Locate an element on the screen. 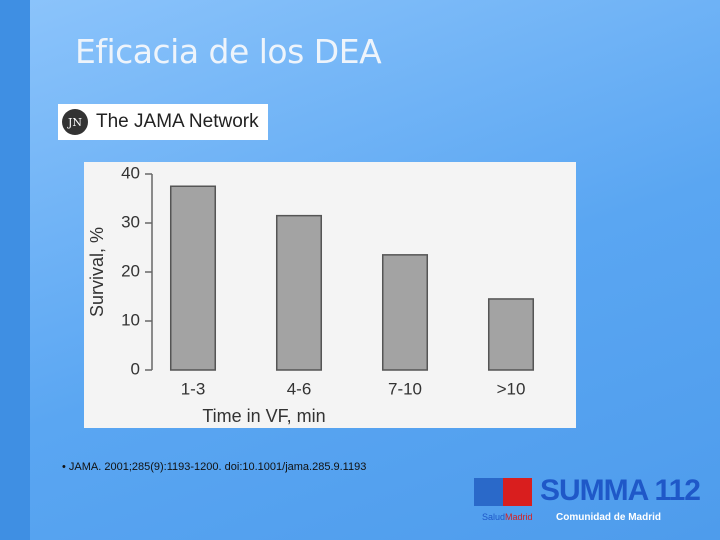  salud-madrid: SaludMadrid is located at coordinates (507, 517).